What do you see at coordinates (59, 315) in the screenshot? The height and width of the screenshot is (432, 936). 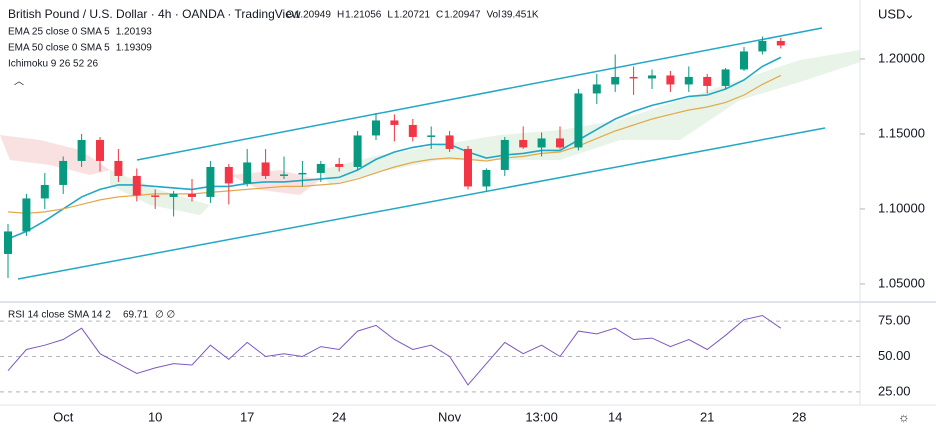 I see `rsi-title: RSI 14 close SMA 14 2` at bounding box center [59, 315].